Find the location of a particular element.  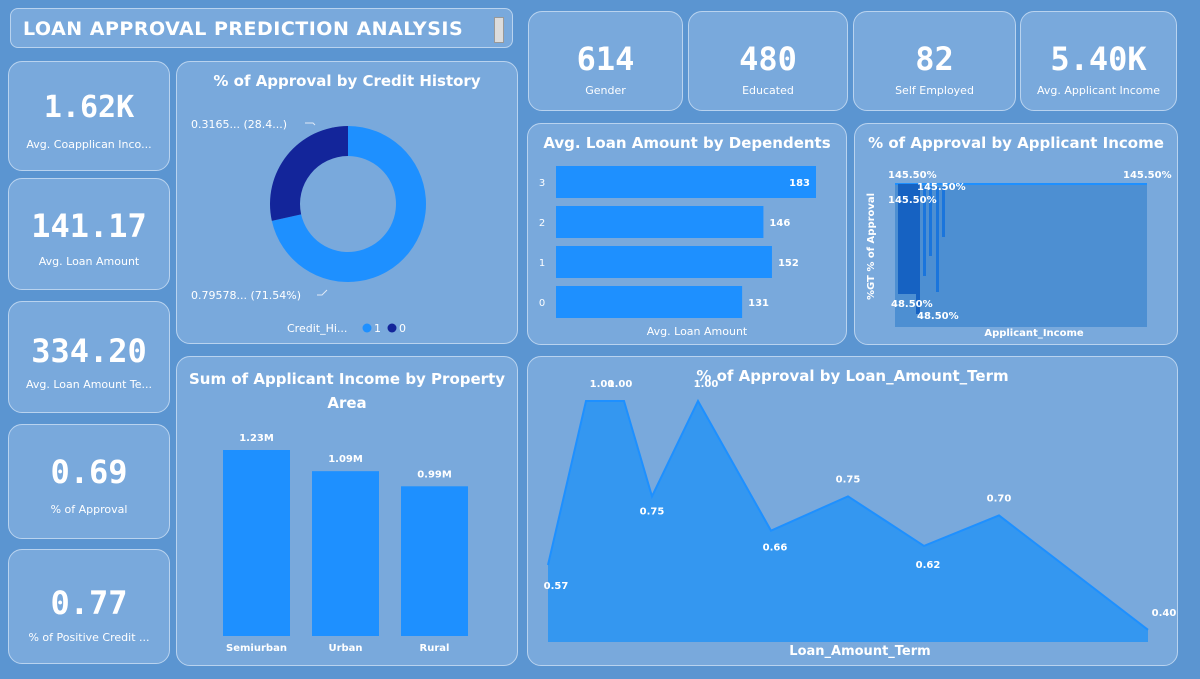

chart-title: % of Approval by Credit History is located at coordinates (347, 81).